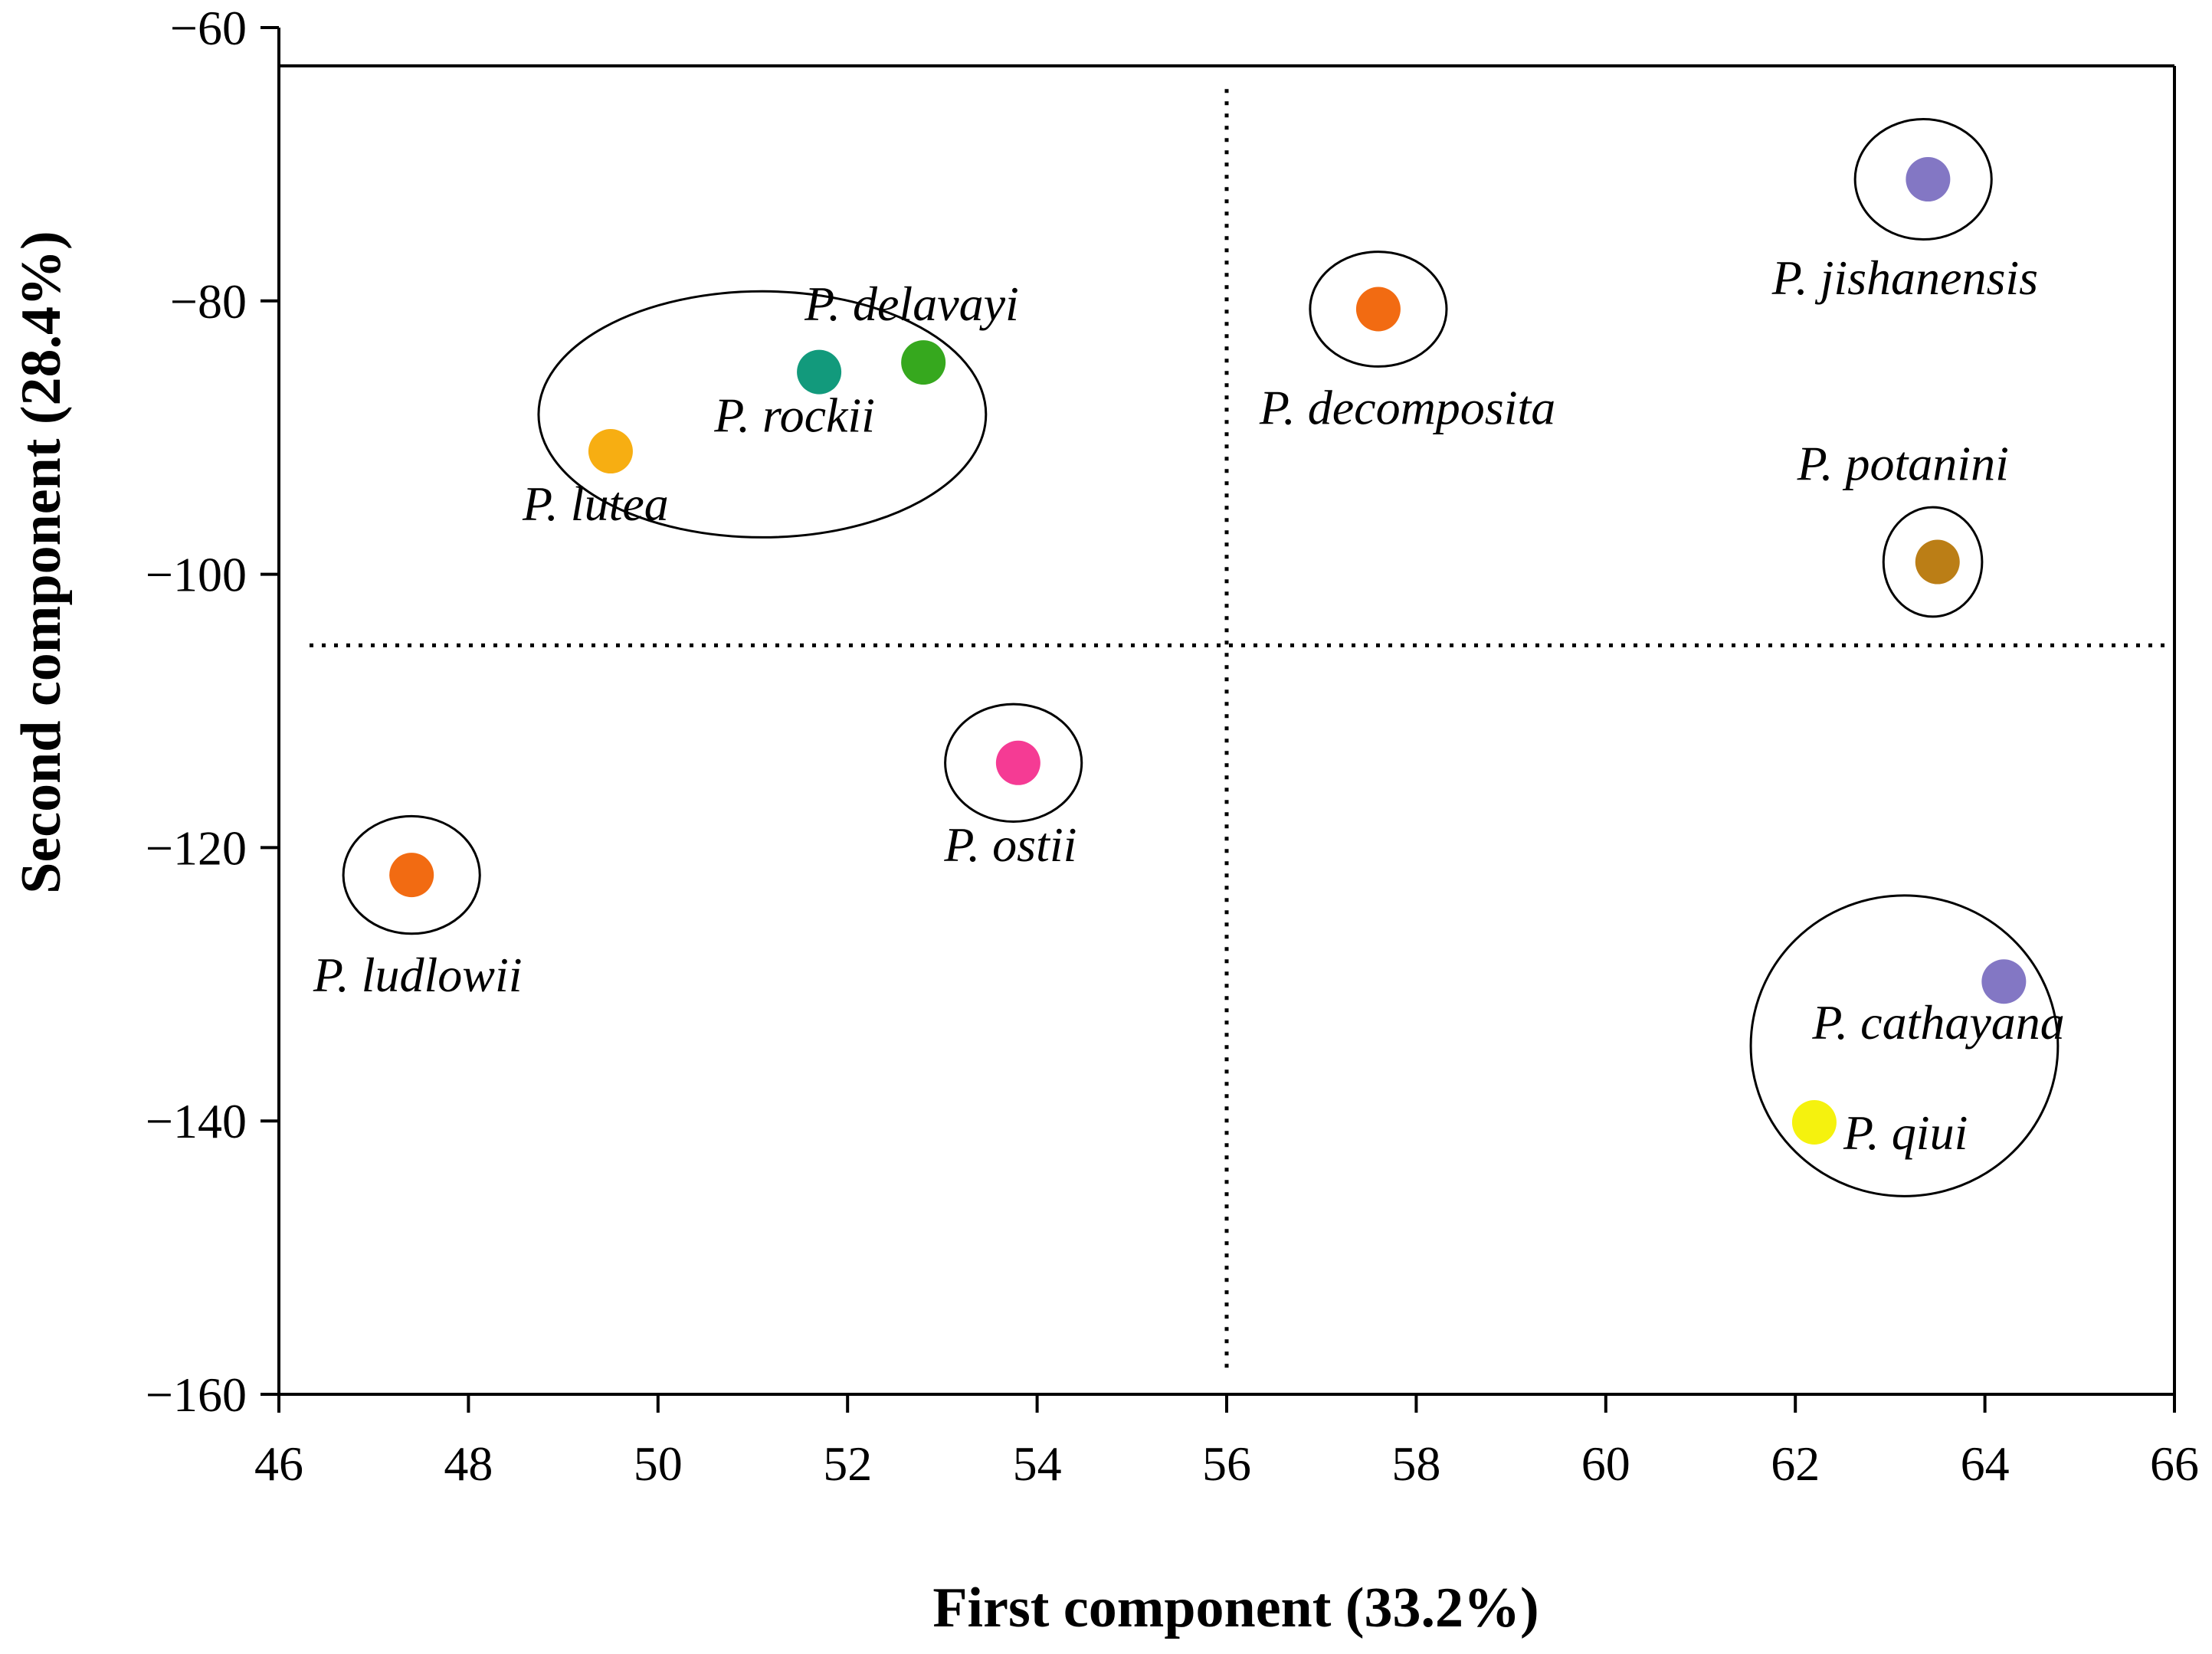 This screenshot has height=1654, width=2212. I want to click on x-tick-label-54: 54, so click(1037, 1463).